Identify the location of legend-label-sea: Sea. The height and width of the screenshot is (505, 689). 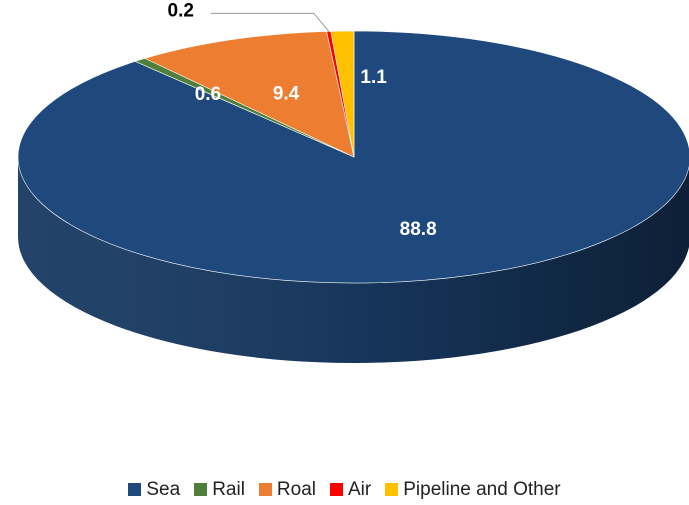
(163, 489).